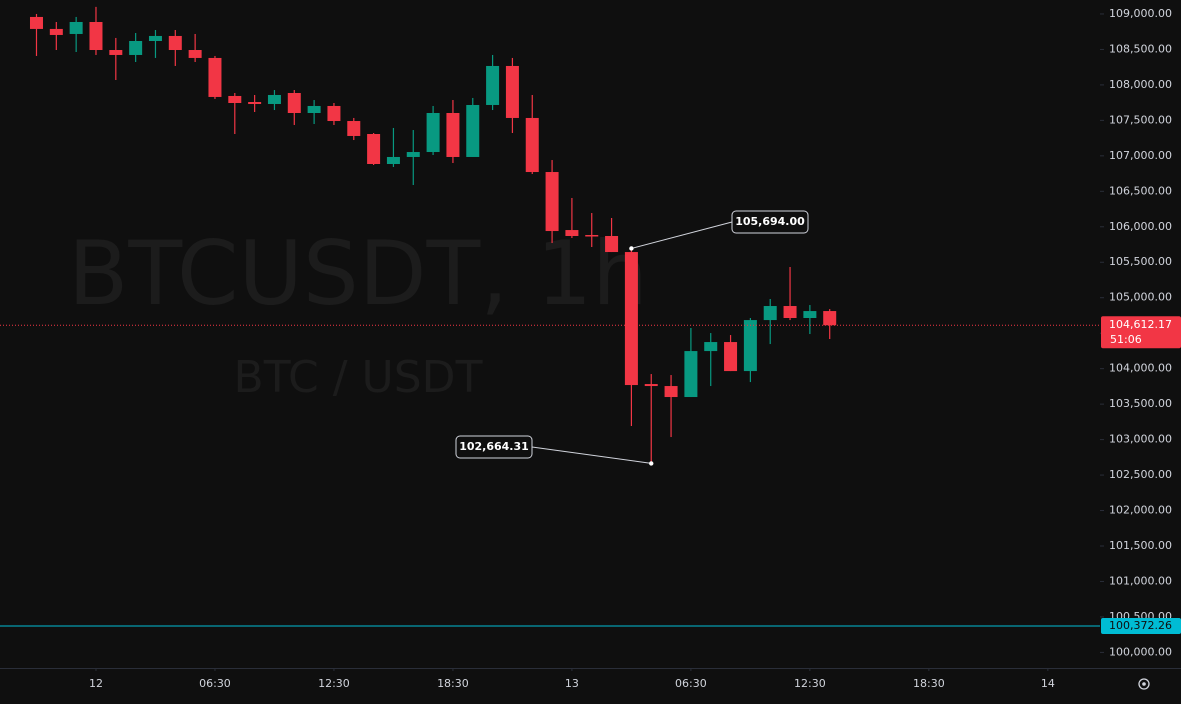  I want to click on last-price-box, so click(1141, 332).